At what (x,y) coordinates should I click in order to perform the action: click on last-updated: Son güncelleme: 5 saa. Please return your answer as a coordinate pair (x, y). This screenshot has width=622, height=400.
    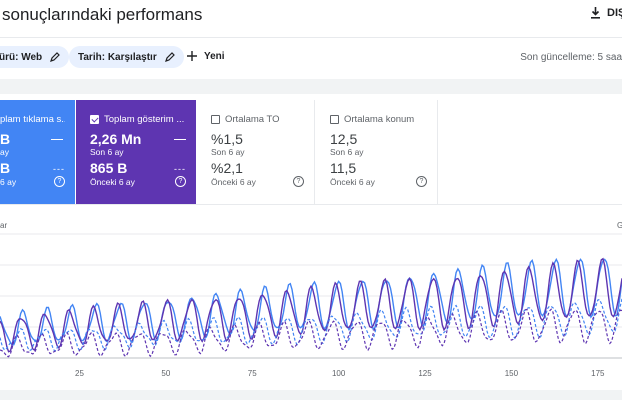
    Looking at the image, I should click on (571, 57).